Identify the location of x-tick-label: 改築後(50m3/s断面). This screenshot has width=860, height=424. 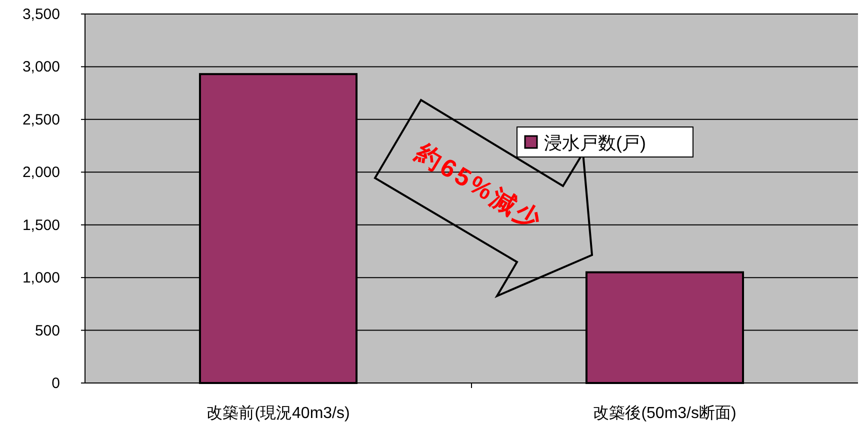
(664, 413).